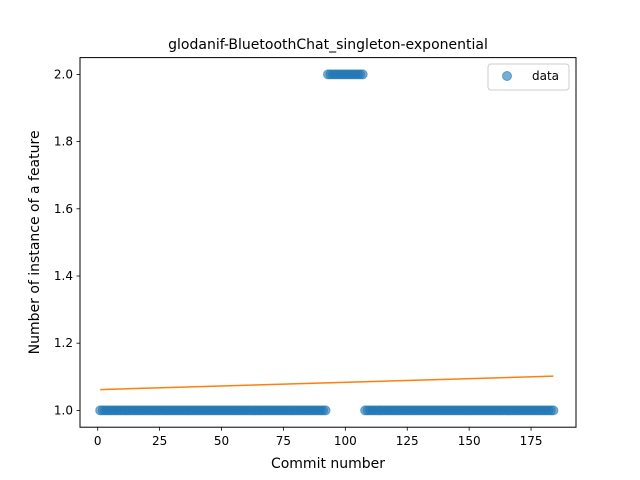 This screenshot has height=480, width=640. What do you see at coordinates (328, 464) in the screenshot?
I see `x-axis-label: Commit number` at bounding box center [328, 464].